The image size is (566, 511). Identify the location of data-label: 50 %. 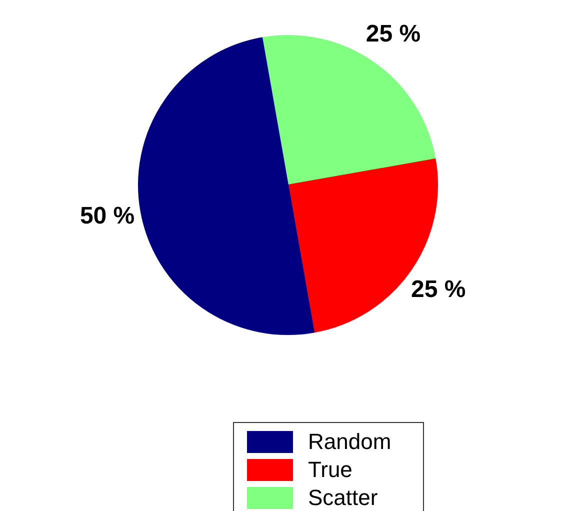
(107, 216).